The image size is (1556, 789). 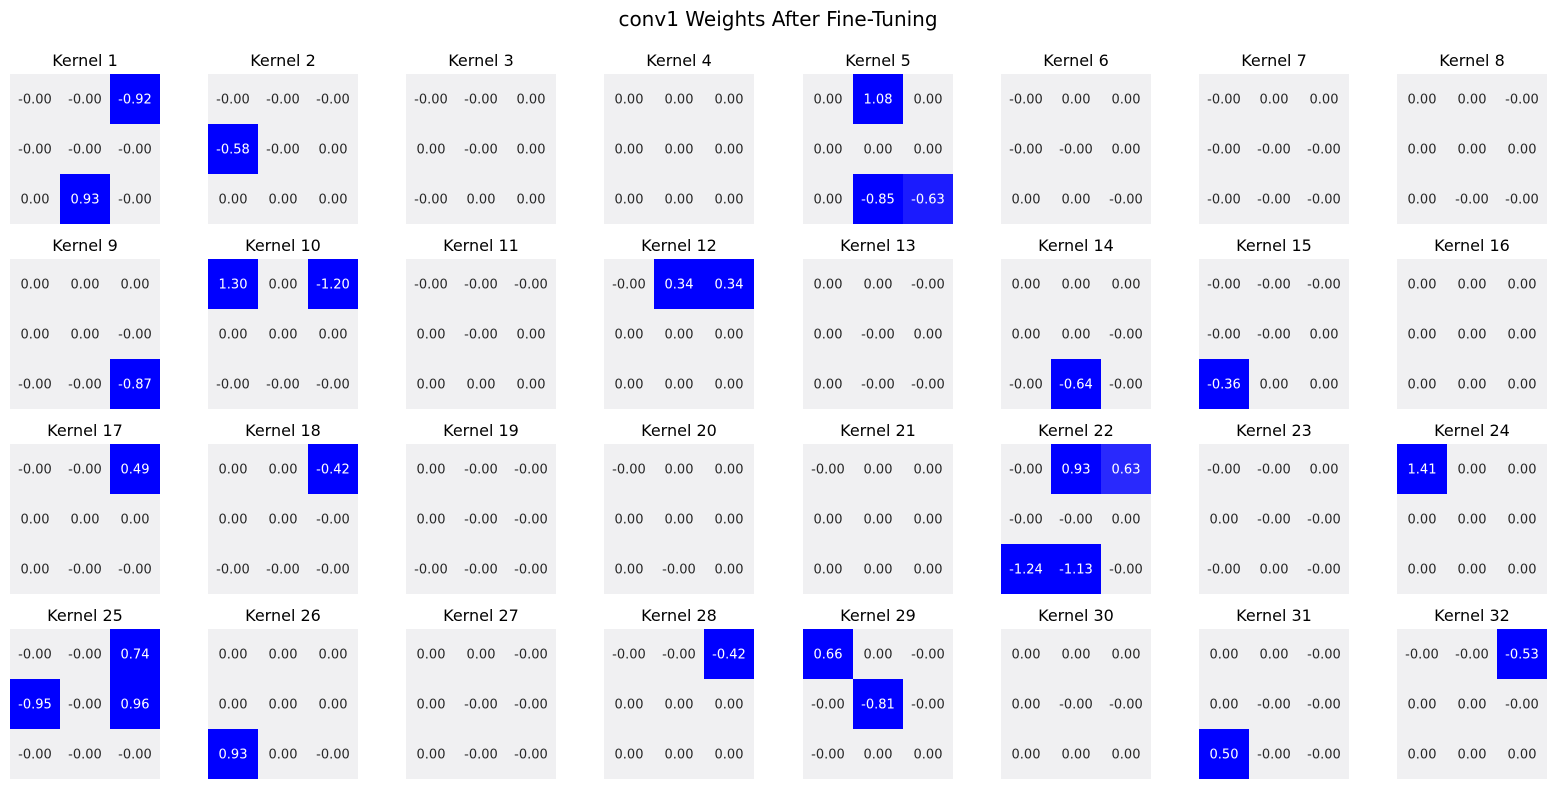 What do you see at coordinates (878, 430) in the screenshot?
I see `kernel-title: Kernel 21` at bounding box center [878, 430].